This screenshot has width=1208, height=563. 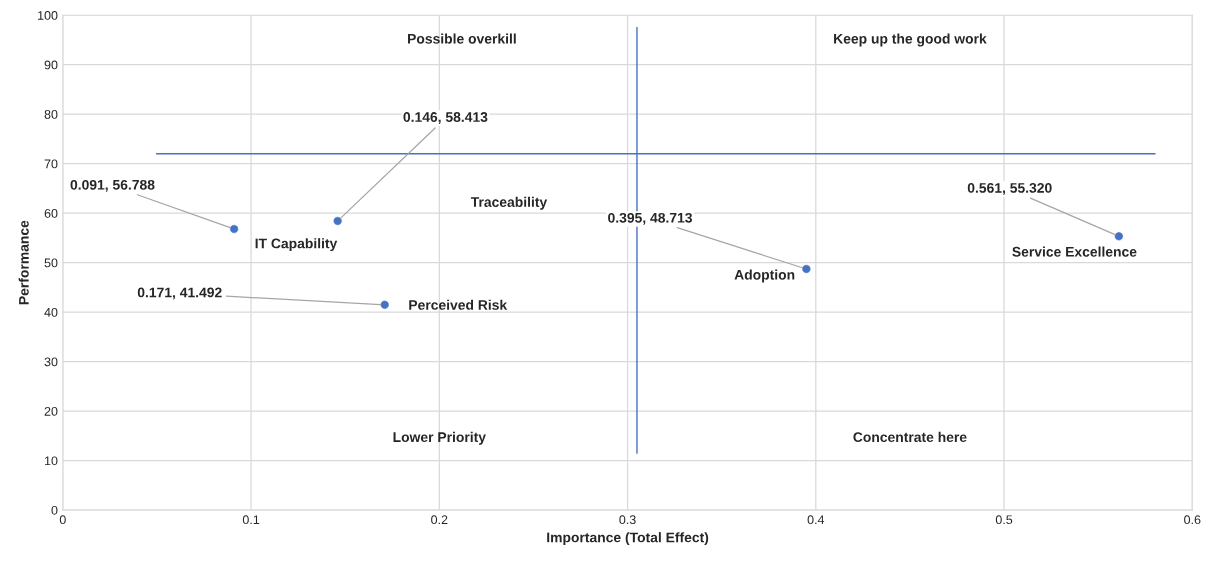 What do you see at coordinates (1004, 520) in the screenshot?
I see `x-tick-label: 0.5` at bounding box center [1004, 520].